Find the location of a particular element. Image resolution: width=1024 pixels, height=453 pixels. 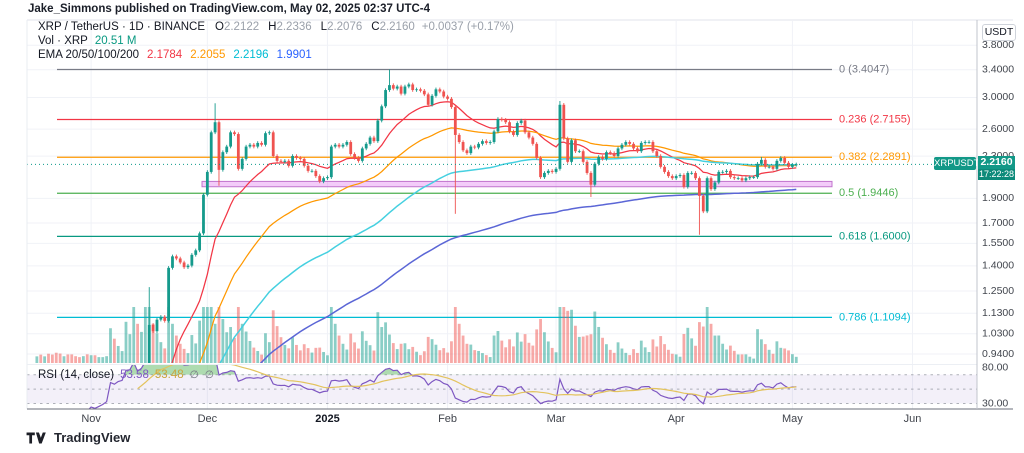

ema20-value: 2.1784 is located at coordinates (165, 55).